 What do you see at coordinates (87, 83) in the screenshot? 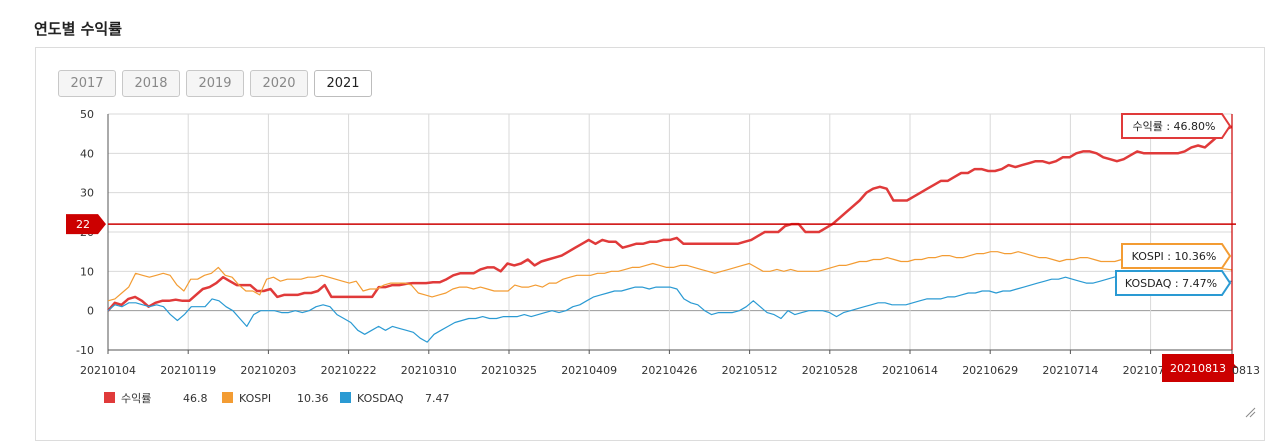
I see `year-tab-2017: 2017` at bounding box center [87, 83].